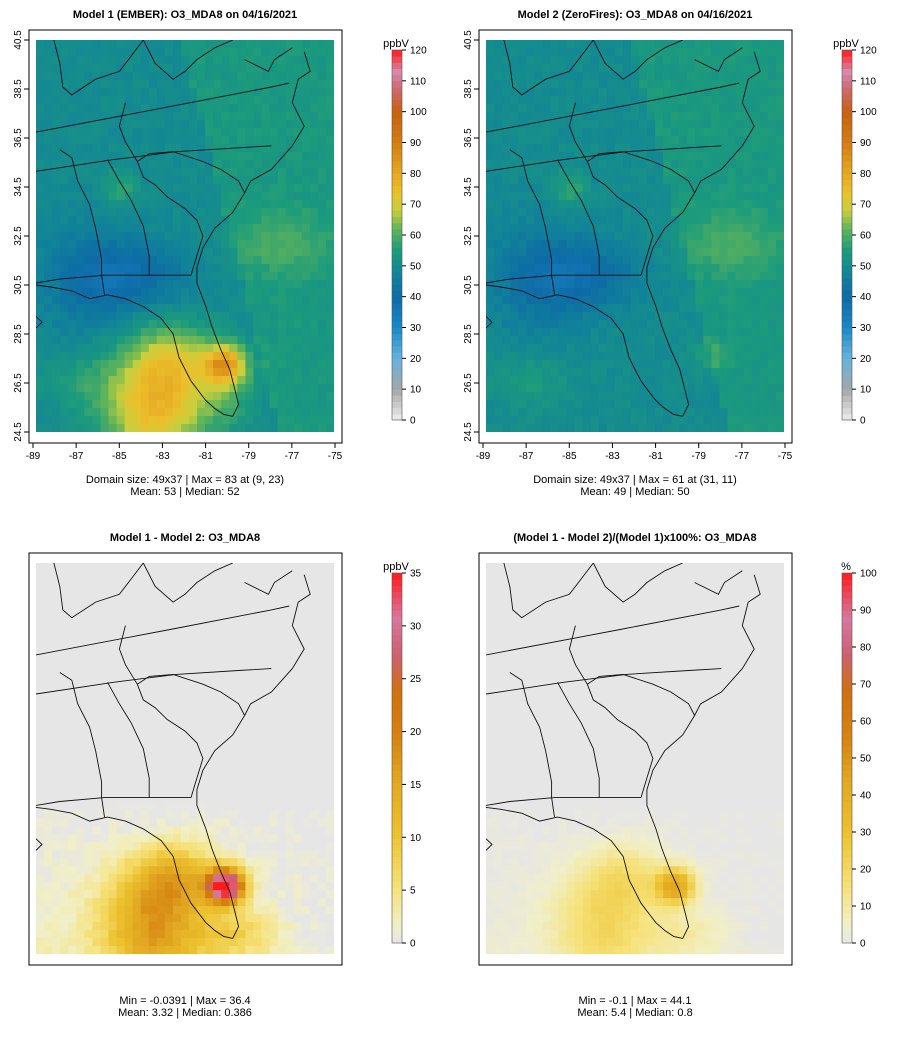 Image resolution: width=900 pixels, height=1045 pixels. I want to click on state-boundary-line, so click(637, 60).